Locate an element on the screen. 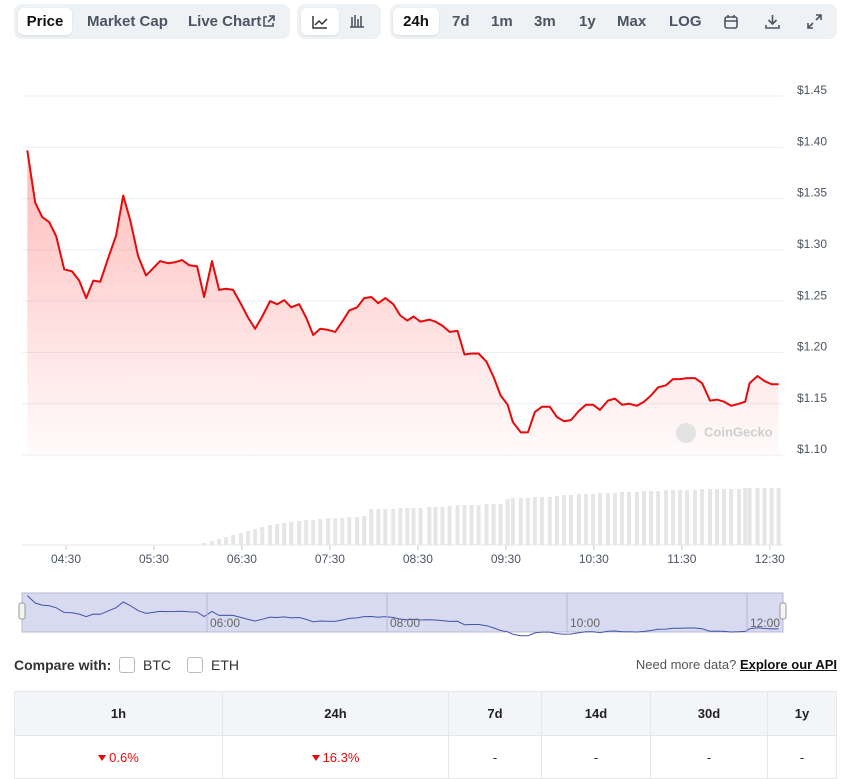  header-cell: 14d is located at coordinates (596, 713).